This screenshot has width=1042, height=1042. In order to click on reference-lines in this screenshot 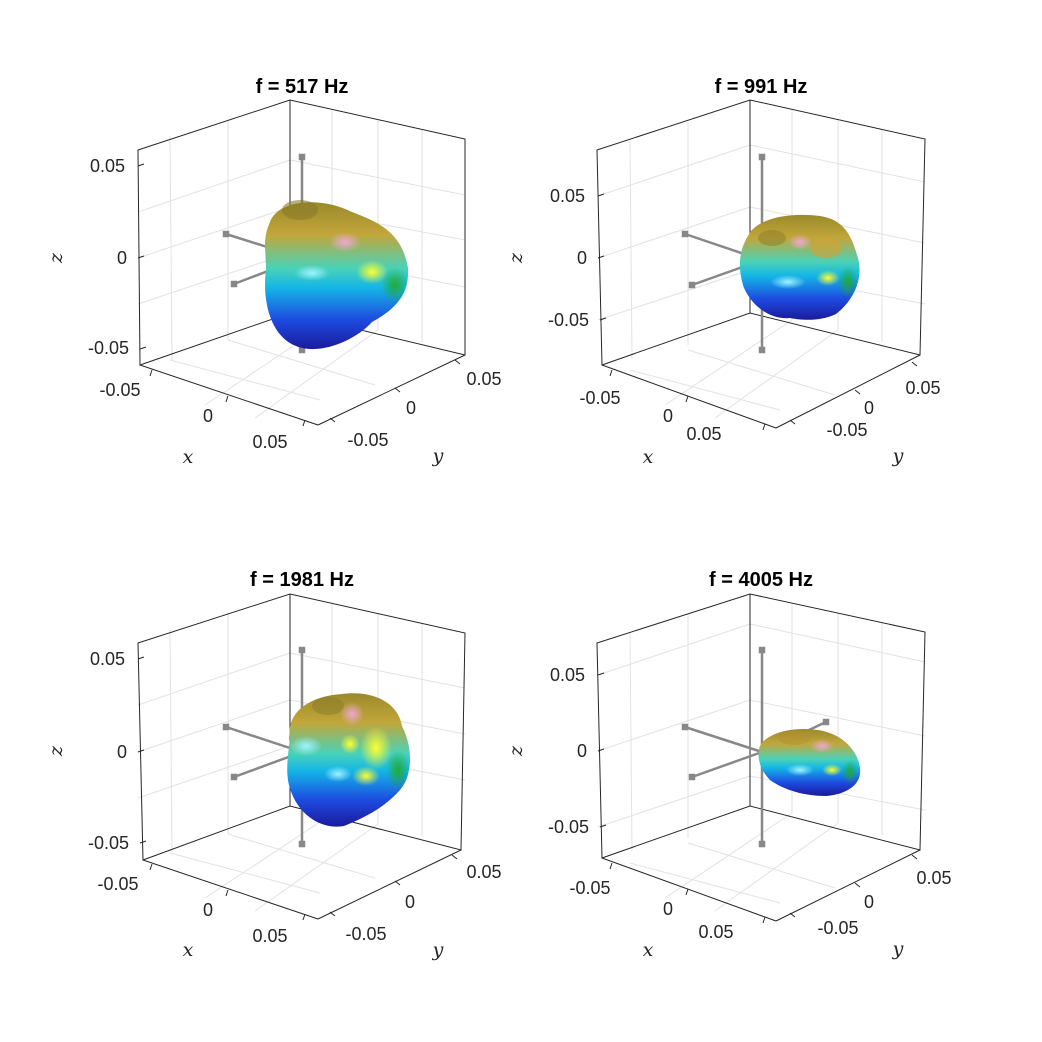, I will do `click(755, 747)`.